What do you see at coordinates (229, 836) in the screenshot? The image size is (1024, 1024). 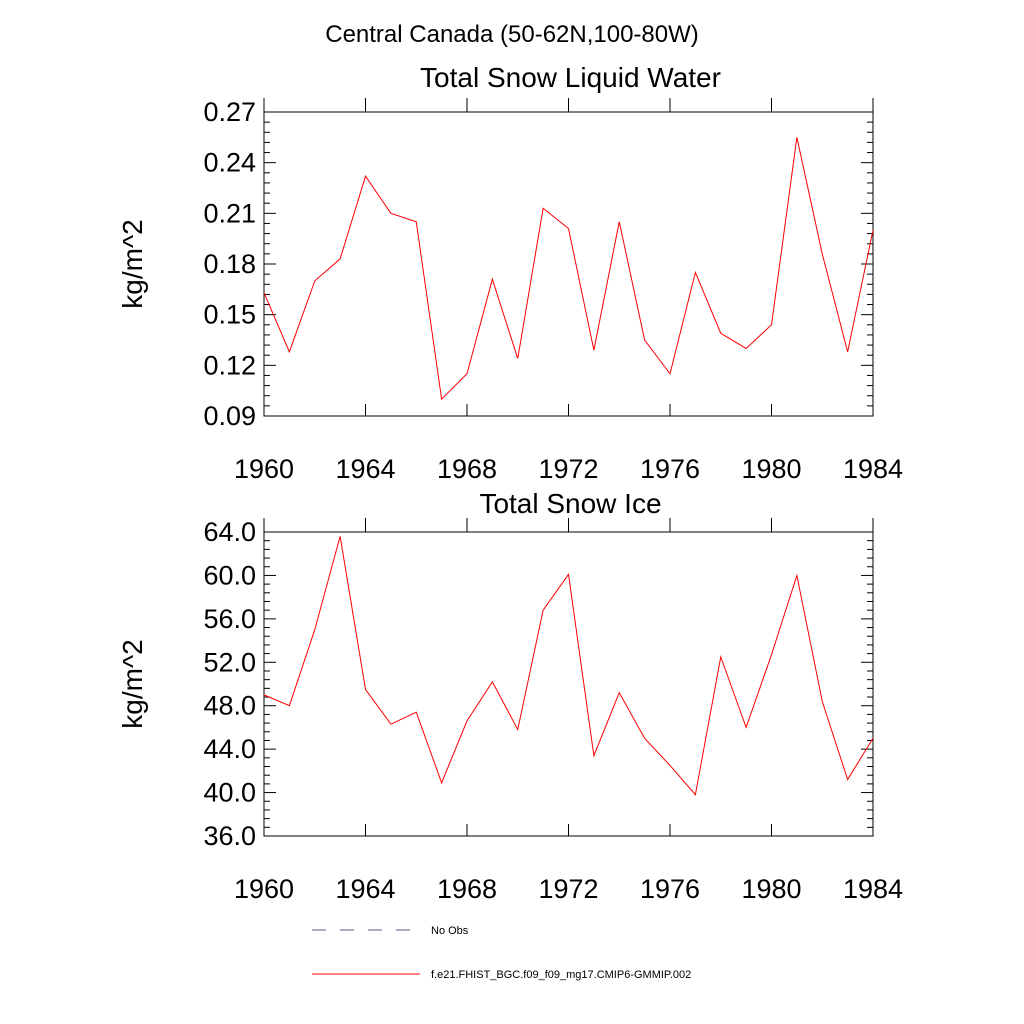 I see `y-tick-label: 36.0` at bounding box center [229, 836].